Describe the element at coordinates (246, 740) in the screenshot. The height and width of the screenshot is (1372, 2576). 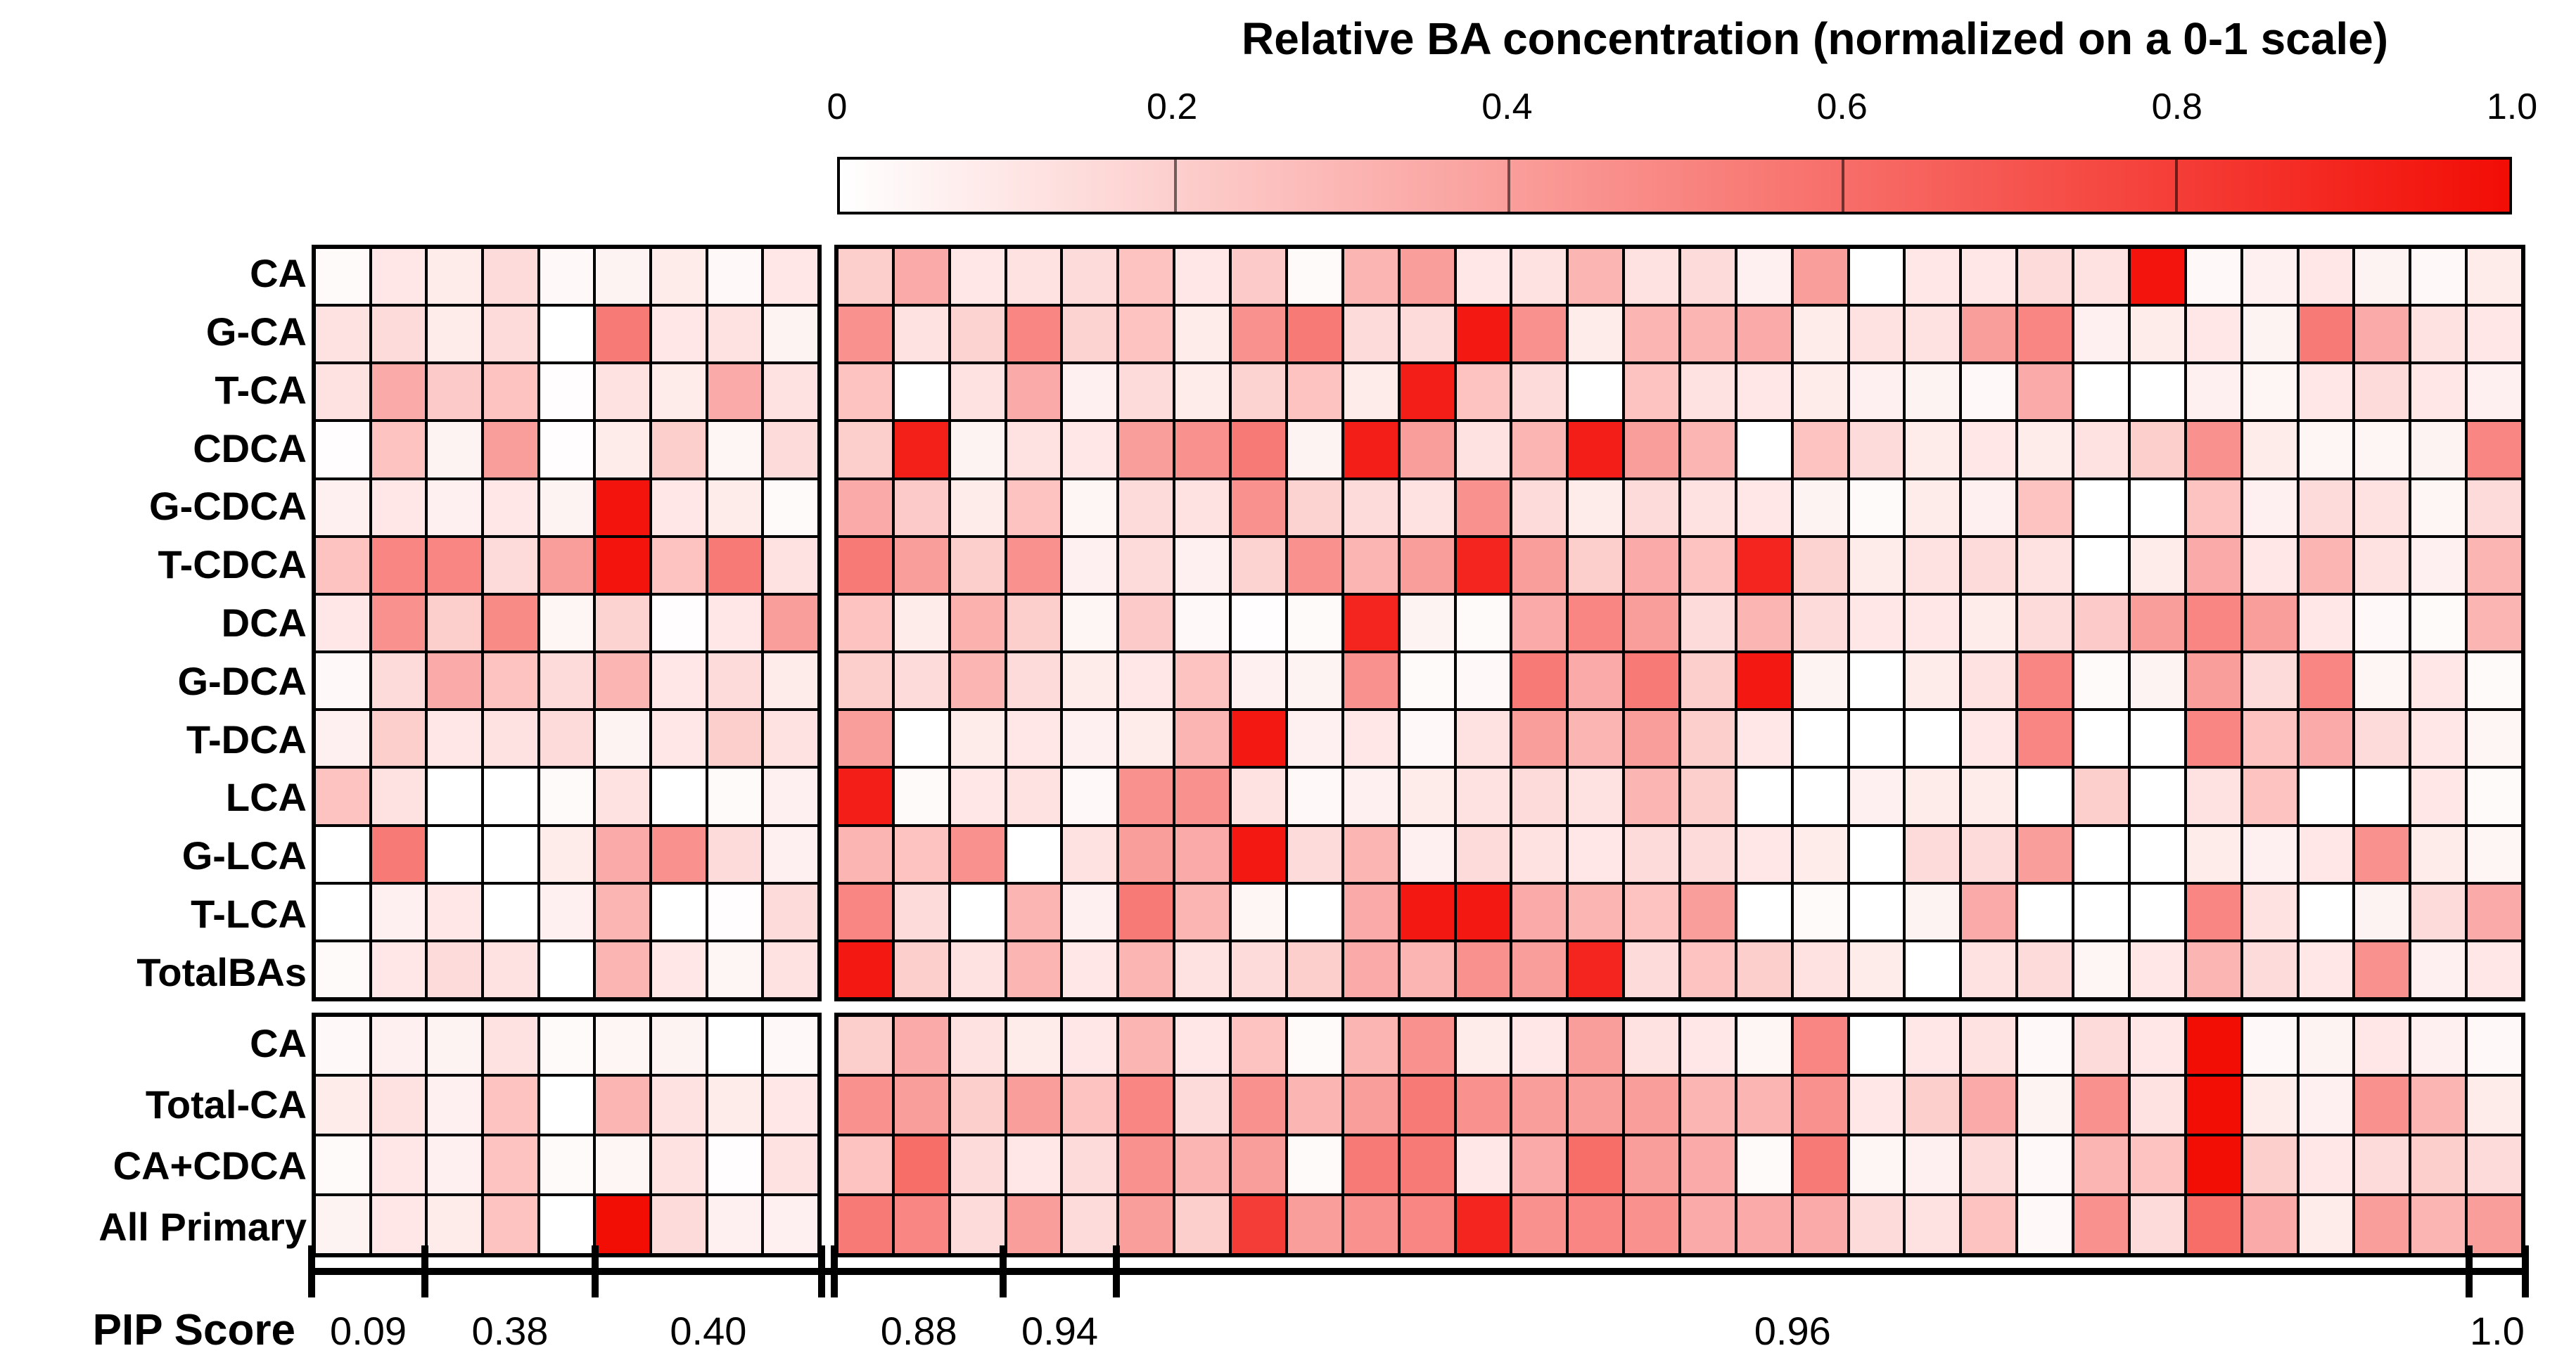
I see `row-label: T-DCA` at that location.